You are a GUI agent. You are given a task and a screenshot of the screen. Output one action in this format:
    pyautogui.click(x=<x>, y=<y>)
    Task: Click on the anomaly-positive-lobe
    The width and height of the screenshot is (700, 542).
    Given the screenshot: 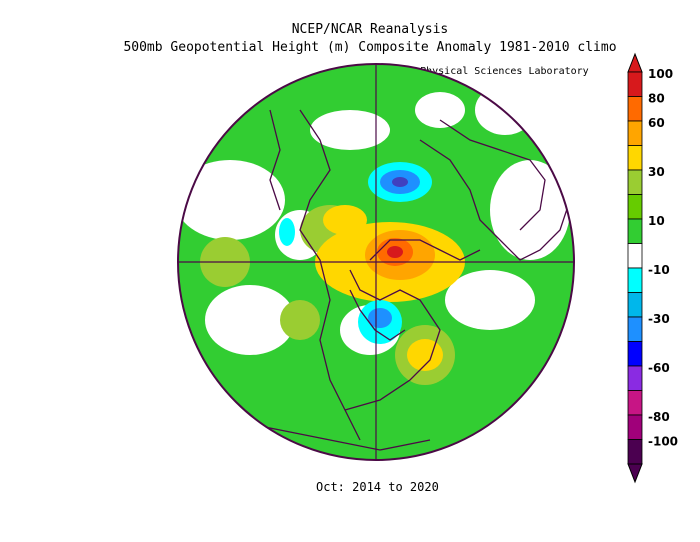 What is the action you would take?
    pyautogui.click(x=345, y=220)
    